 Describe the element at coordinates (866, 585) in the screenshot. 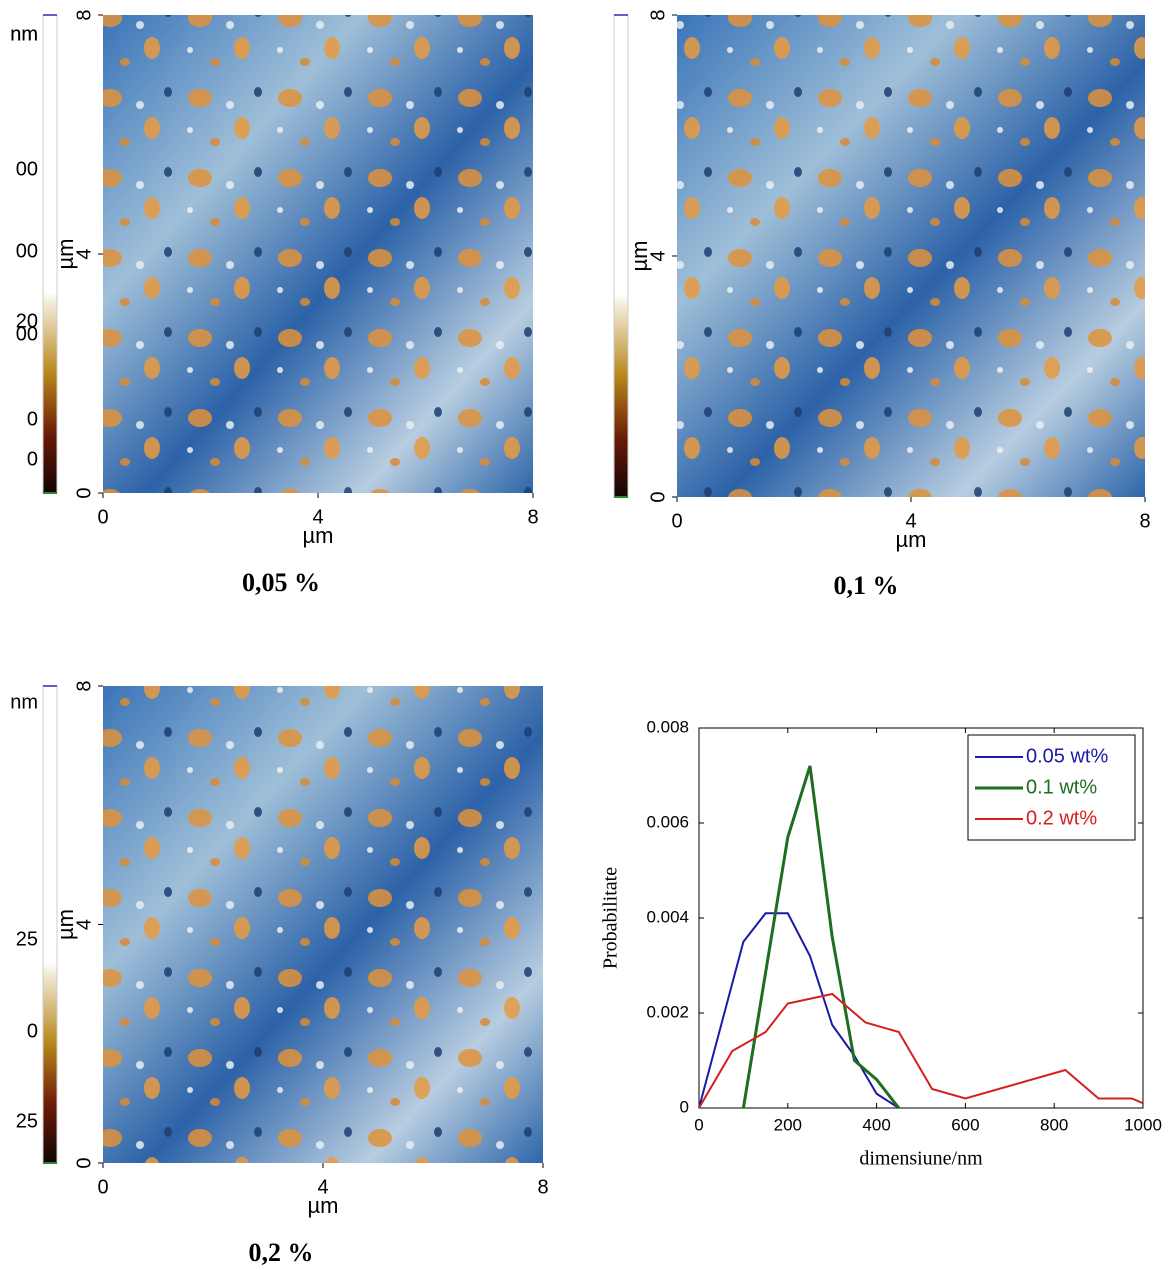

I see `caption: 0,1 %` at that location.